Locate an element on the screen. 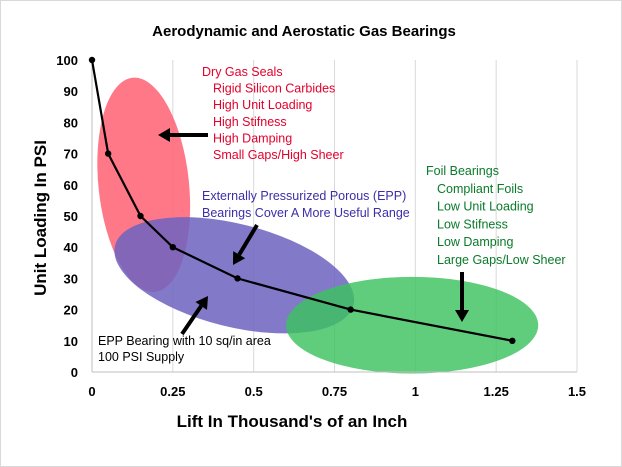 The height and width of the screenshot is (467, 622). region-label-line: Low Damping is located at coordinates (475, 242).